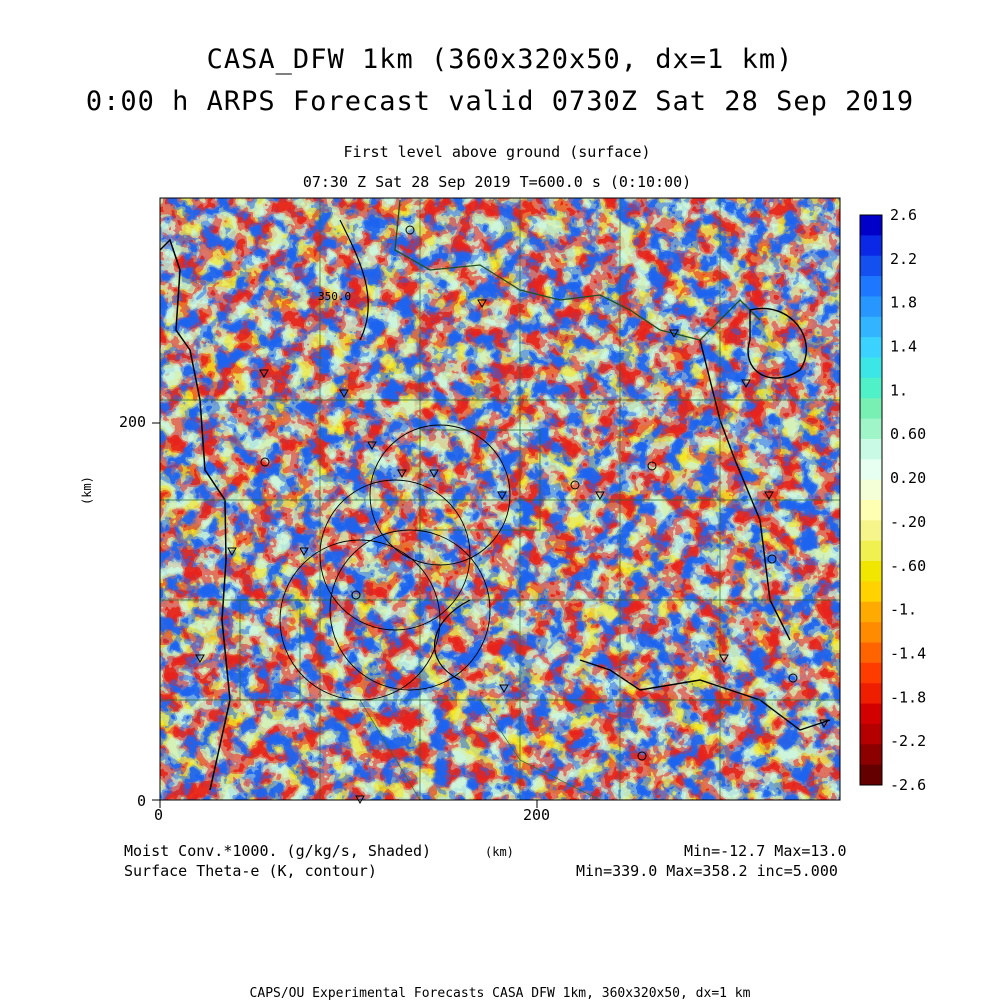 The height and width of the screenshot is (1001, 1000). Describe the element at coordinates (908, 697) in the screenshot. I see `colorbar-label: -1.8` at that location.